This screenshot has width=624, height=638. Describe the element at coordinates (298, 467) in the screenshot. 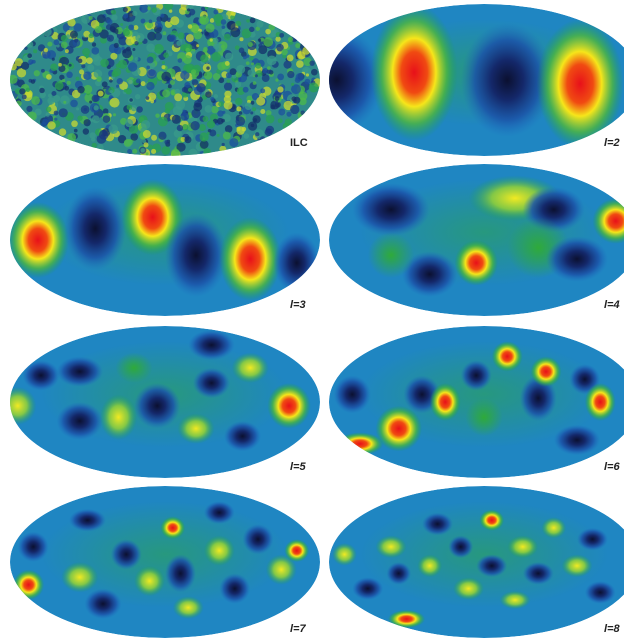

I see `panel-label: l=5` at that location.